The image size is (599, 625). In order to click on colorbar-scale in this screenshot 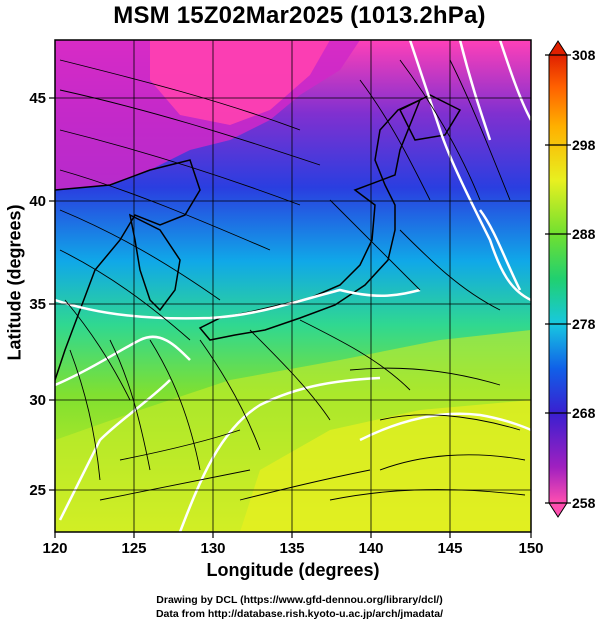, I will do `click(558, 279)`.